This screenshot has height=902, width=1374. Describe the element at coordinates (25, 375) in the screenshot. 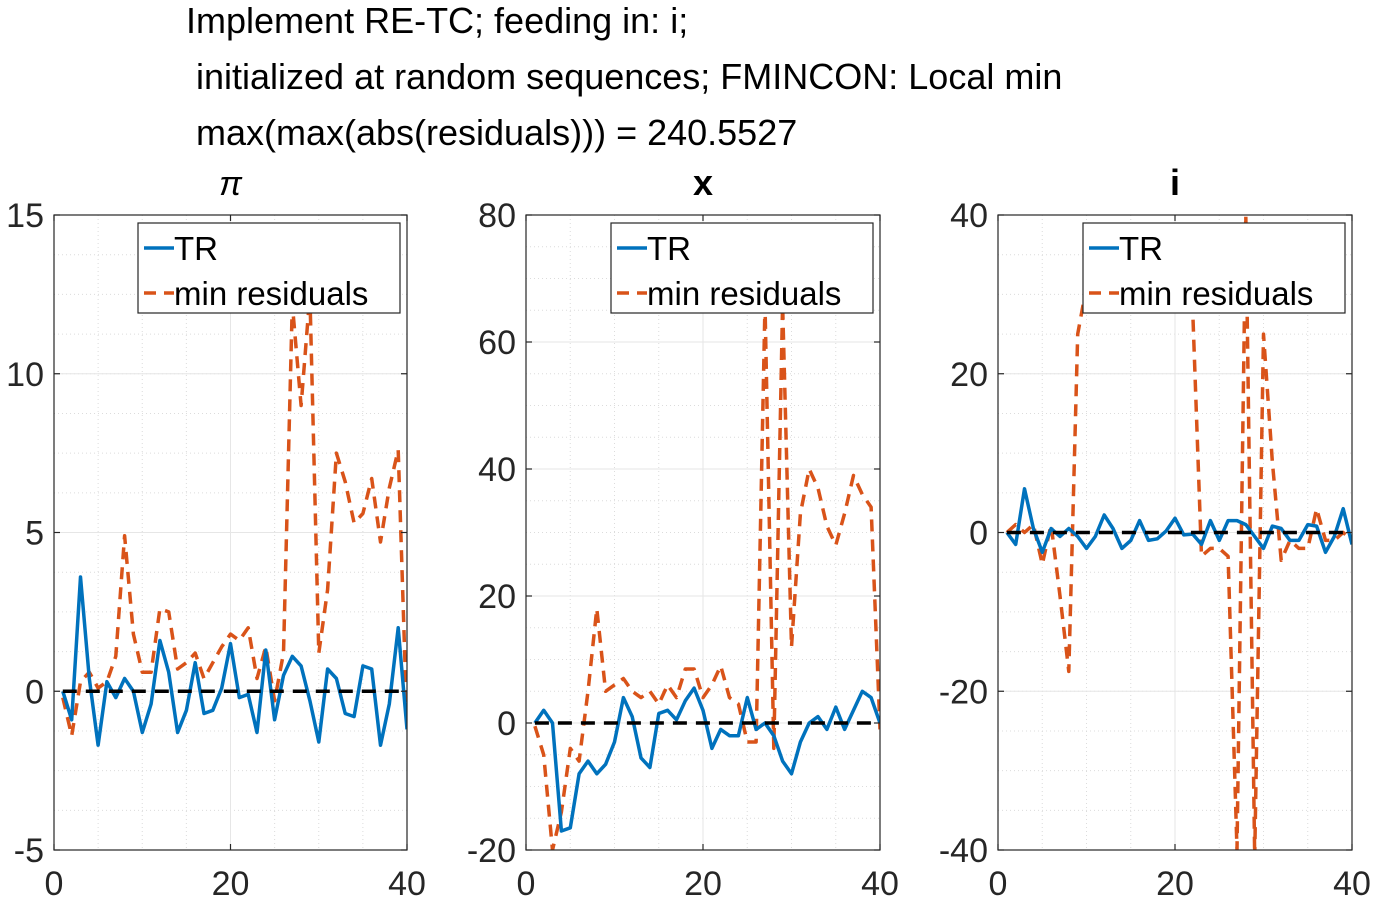

I see `y-tick-label: 10` at that location.